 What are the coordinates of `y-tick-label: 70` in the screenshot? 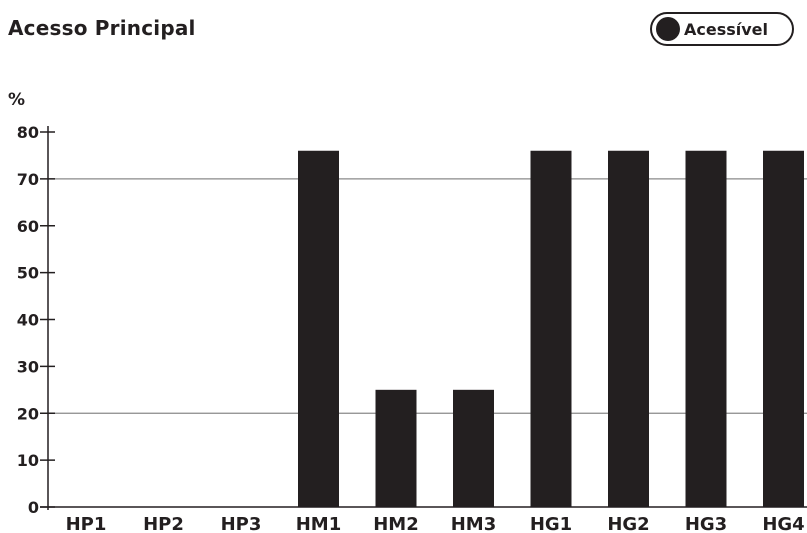 It's located at (28, 179).